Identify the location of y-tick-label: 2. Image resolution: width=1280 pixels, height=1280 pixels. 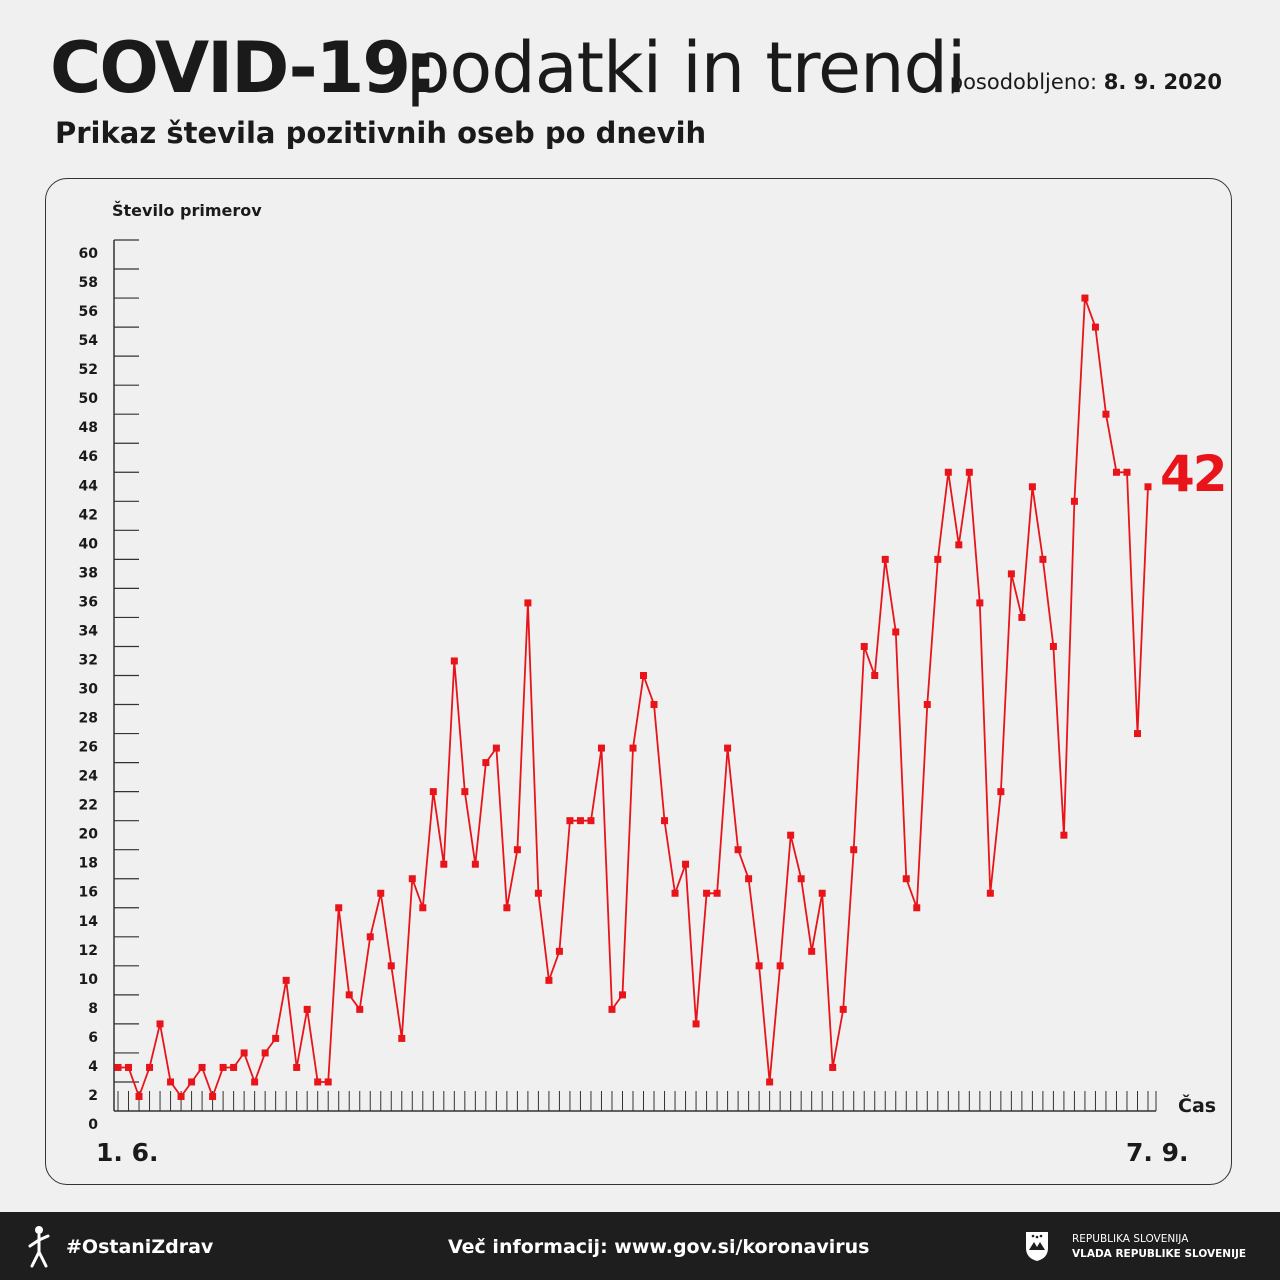
(93, 1096).